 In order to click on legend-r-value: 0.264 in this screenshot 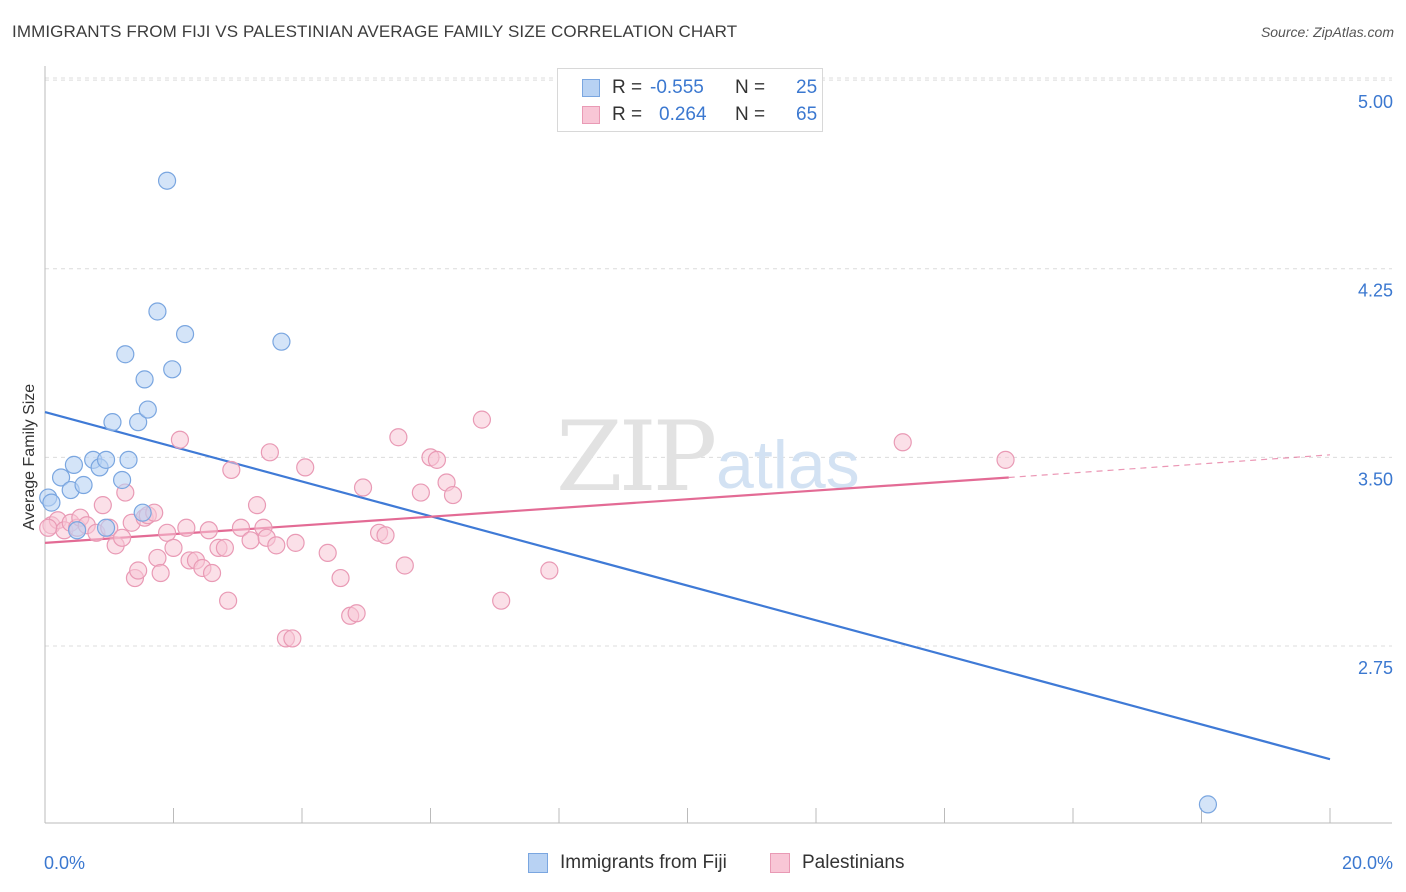, I will do `click(683, 114)`.